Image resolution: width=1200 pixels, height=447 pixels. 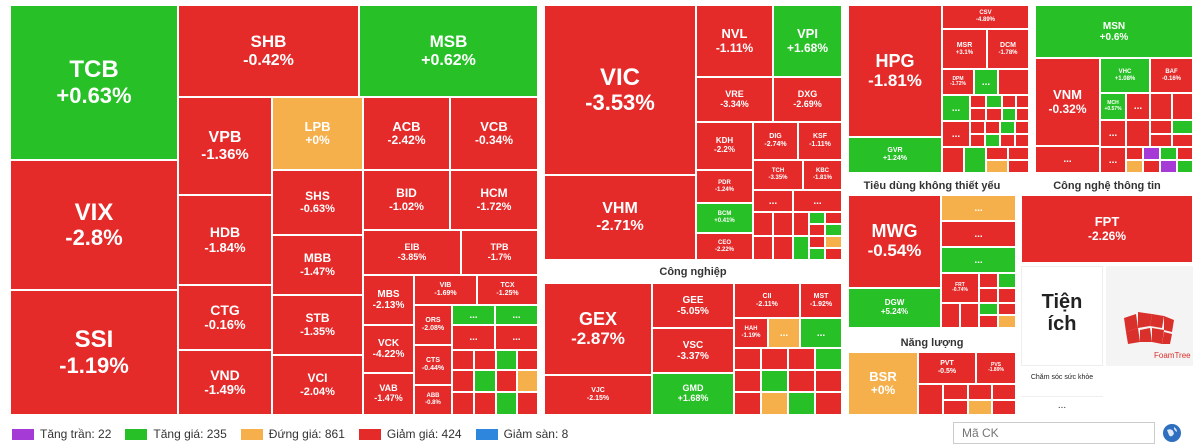 I want to click on tile-CII: CII -2.11%, so click(x=767, y=300).